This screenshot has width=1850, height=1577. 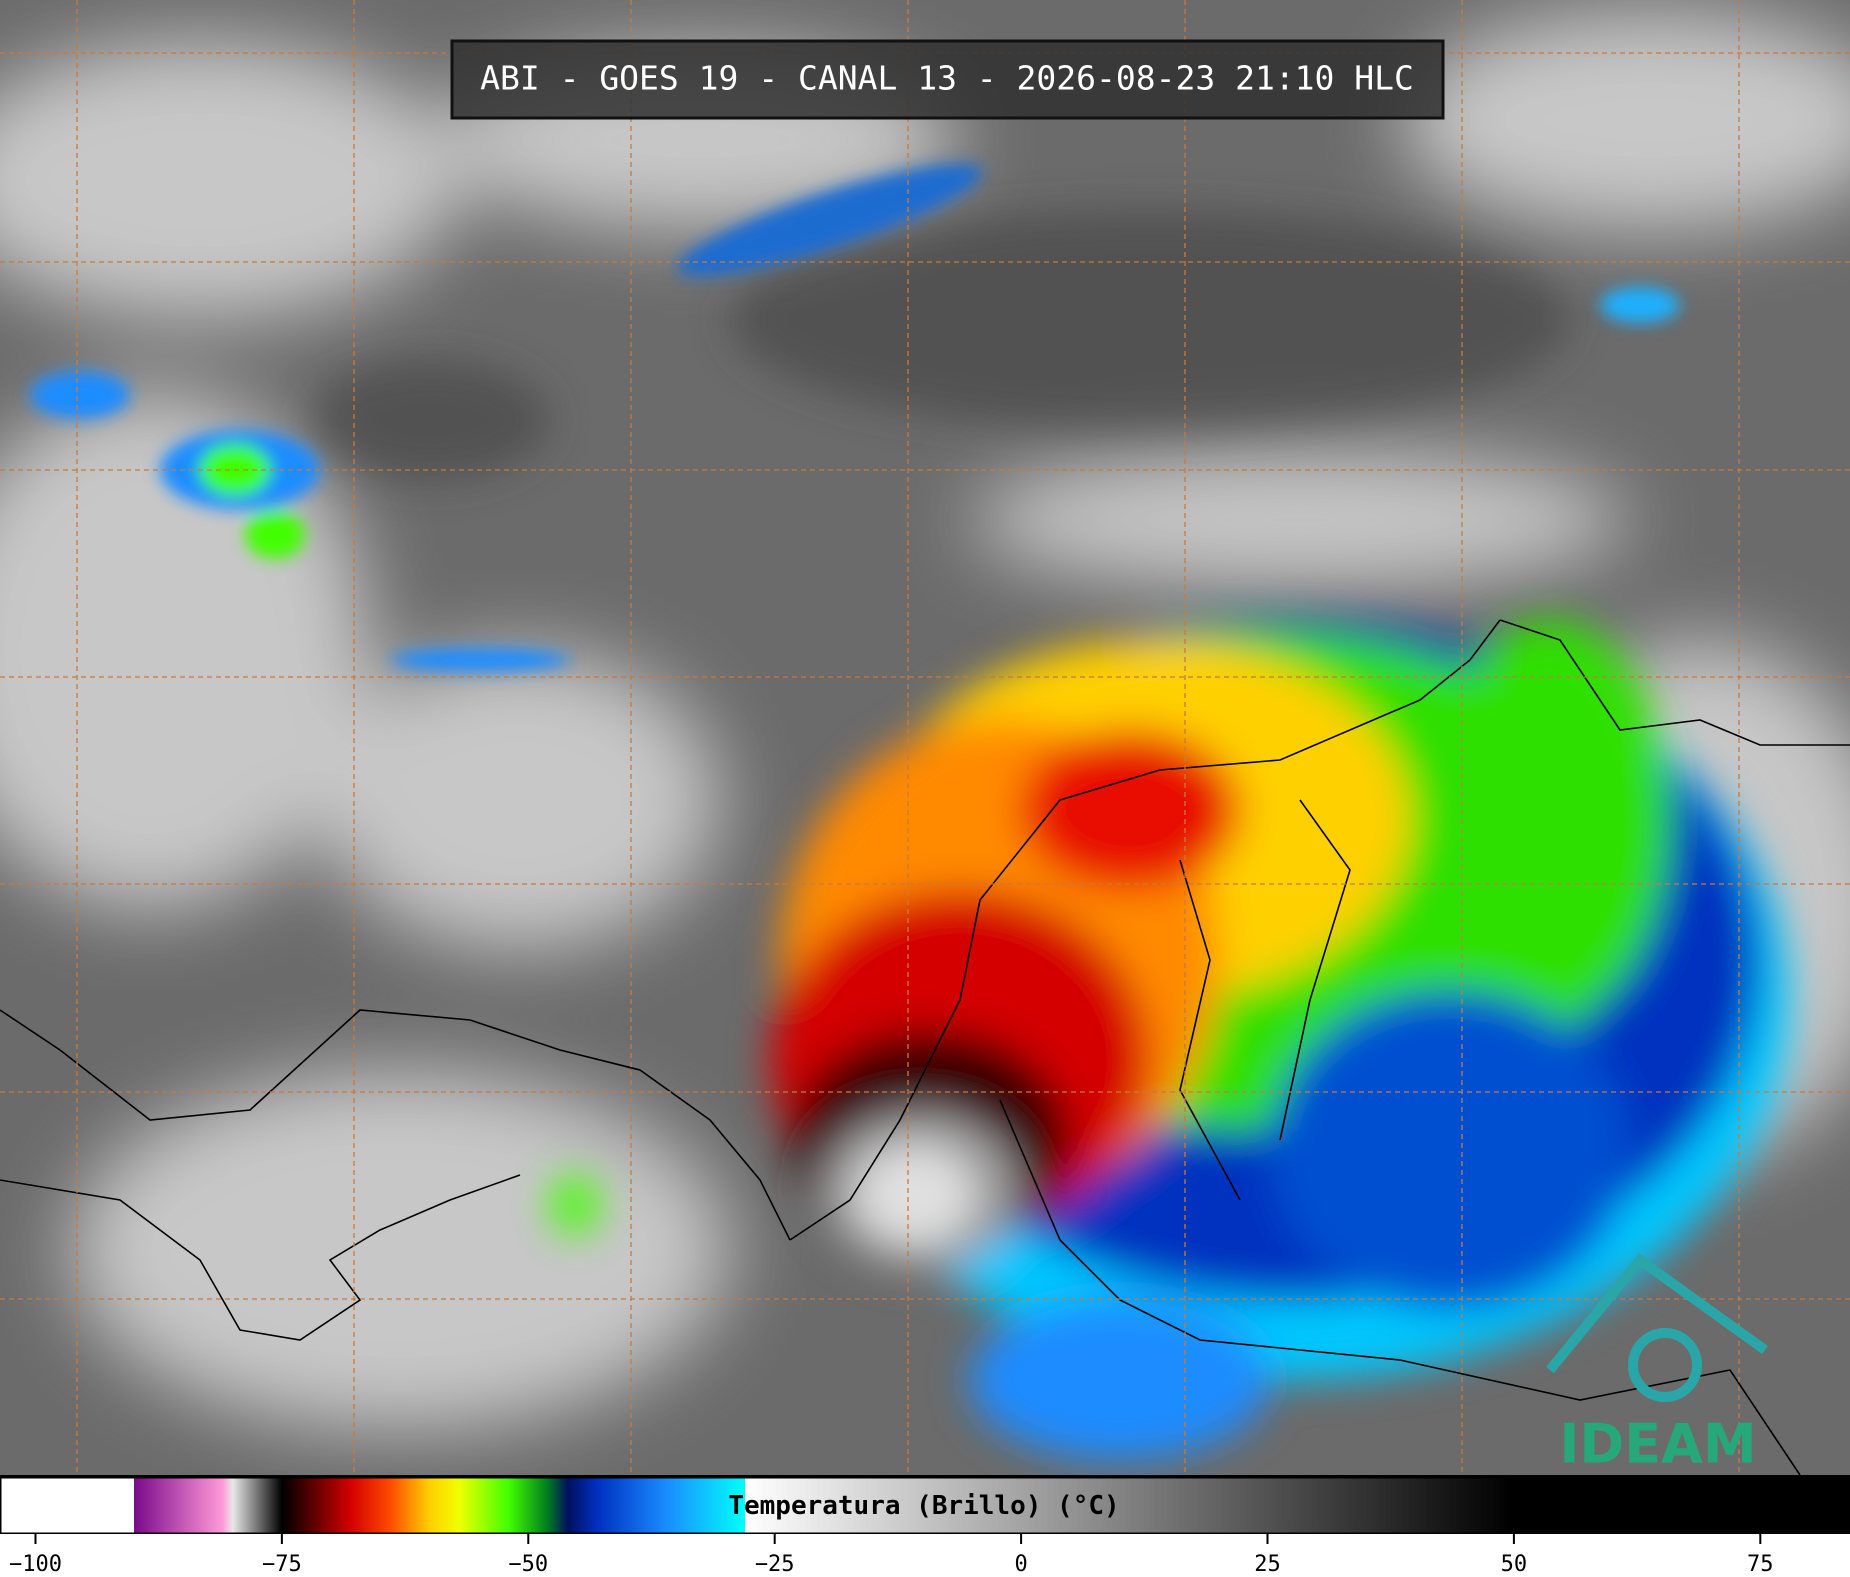 What do you see at coordinates (1760, 1564) in the screenshot?
I see `tick-label: 75` at bounding box center [1760, 1564].